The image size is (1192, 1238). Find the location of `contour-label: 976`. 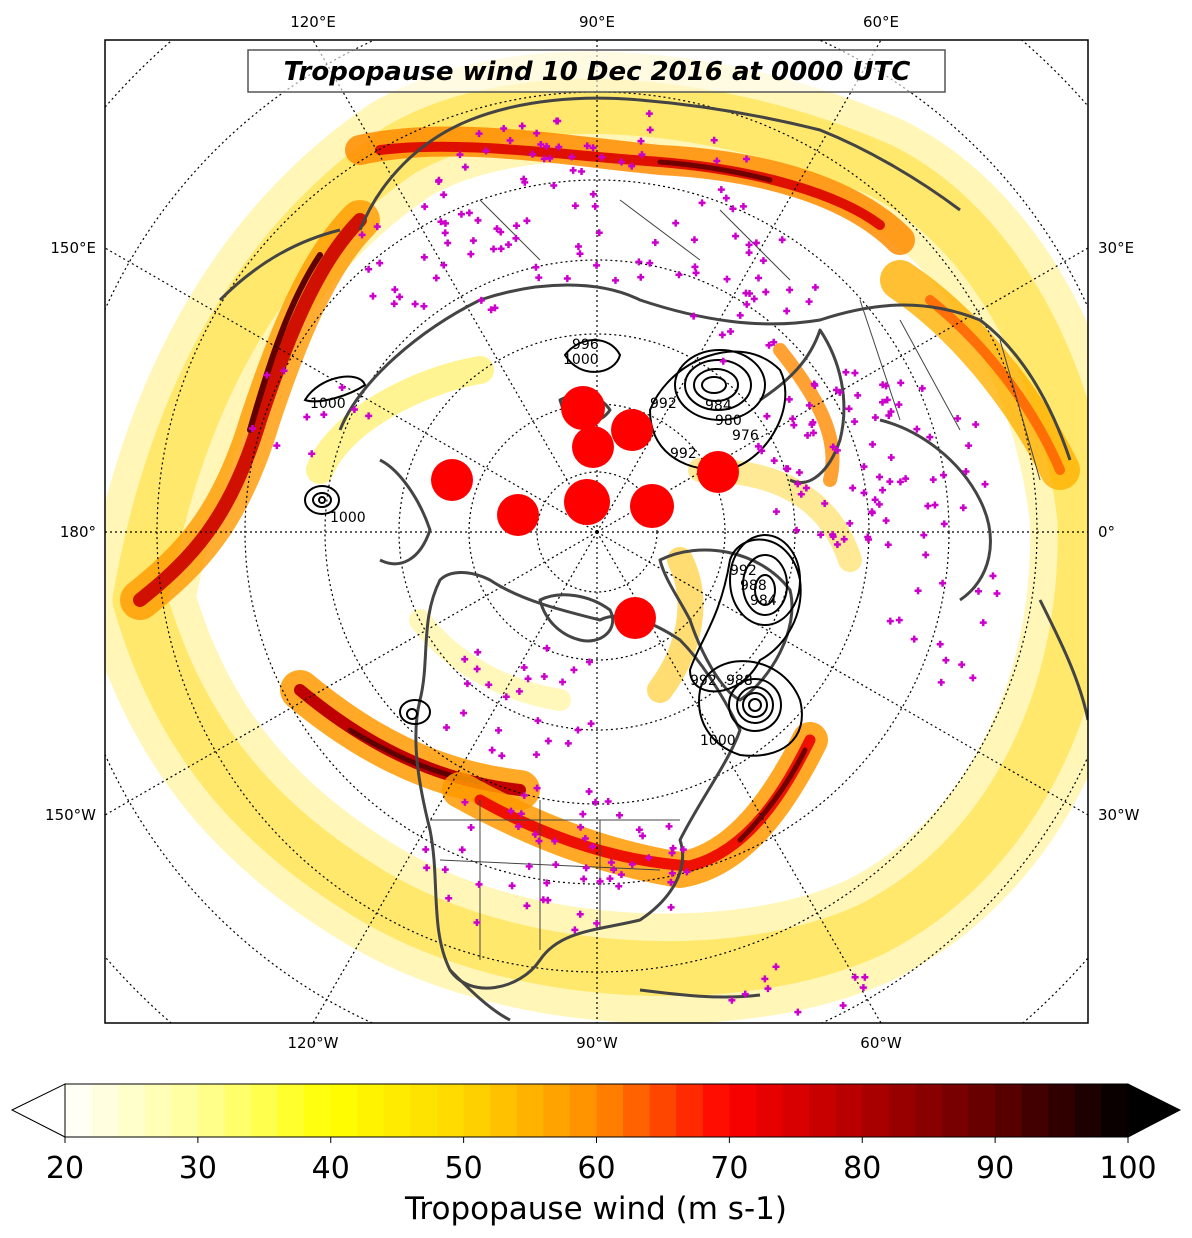

contour-label: 976 is located at coordinates (745, 436).